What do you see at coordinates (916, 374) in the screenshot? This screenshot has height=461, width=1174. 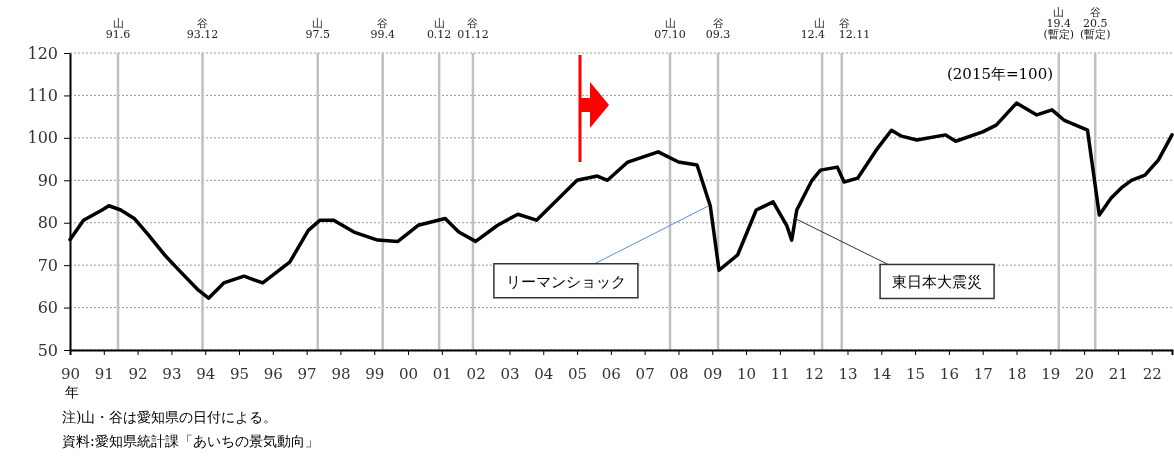 I see `x-tick-label: 15` at bounding box center [916, 374].